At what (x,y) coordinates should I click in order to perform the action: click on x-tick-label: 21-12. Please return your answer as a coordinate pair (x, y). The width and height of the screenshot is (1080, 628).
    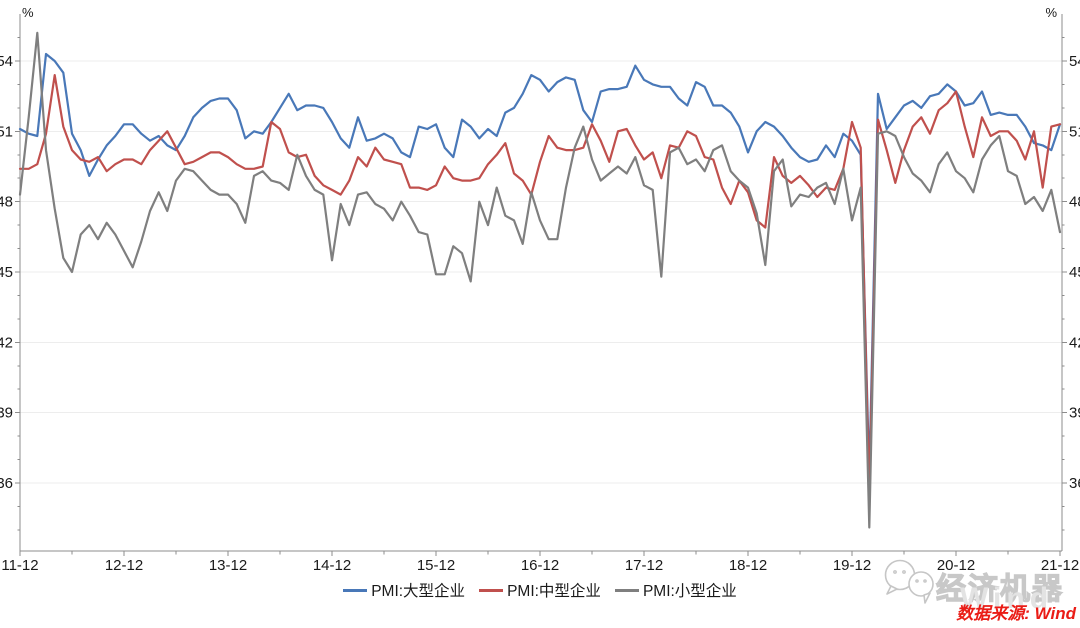
    Looking at the image, I should click on (1060, 565).